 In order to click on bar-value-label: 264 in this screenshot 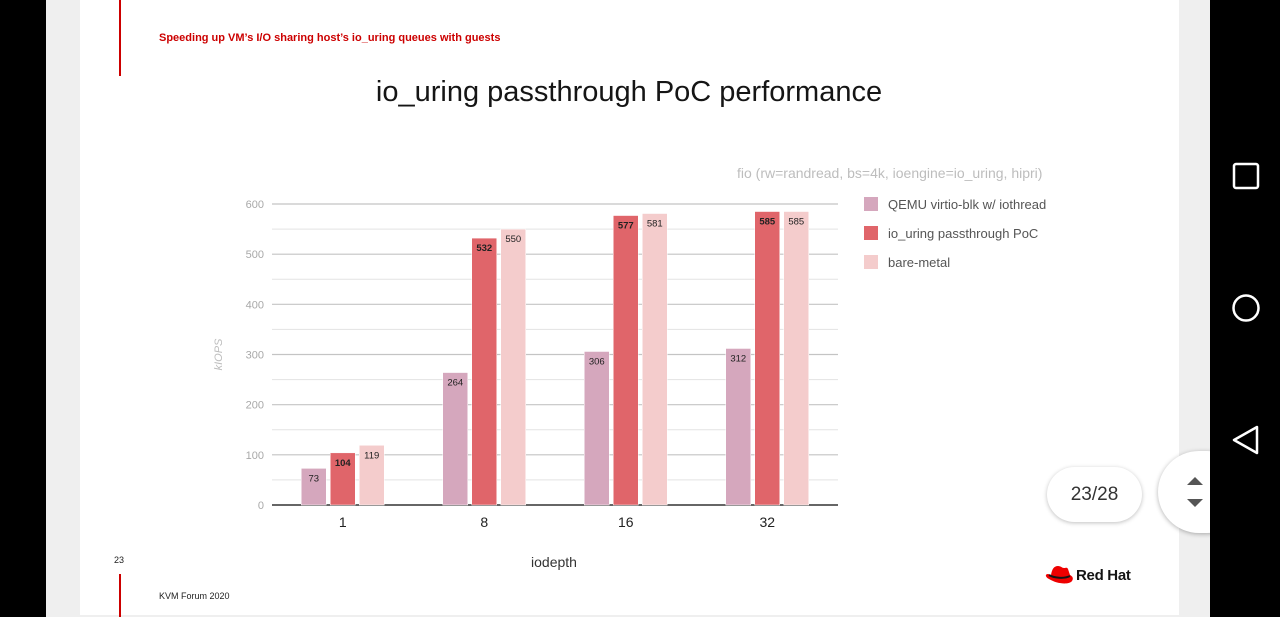, I will do `click(455, 383)`.